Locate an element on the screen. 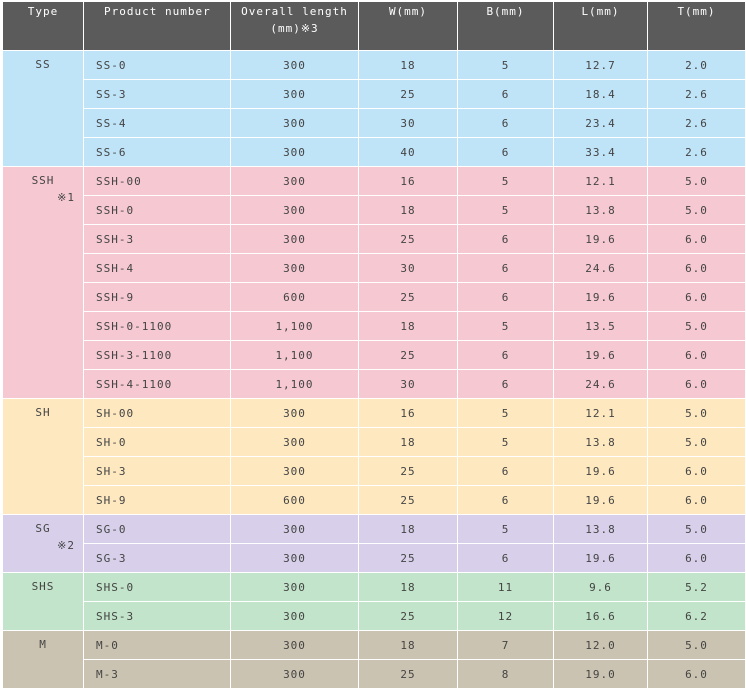 This screenshot has height=691, width=746. b-cell: 7 is located at coordinates (505, 645).